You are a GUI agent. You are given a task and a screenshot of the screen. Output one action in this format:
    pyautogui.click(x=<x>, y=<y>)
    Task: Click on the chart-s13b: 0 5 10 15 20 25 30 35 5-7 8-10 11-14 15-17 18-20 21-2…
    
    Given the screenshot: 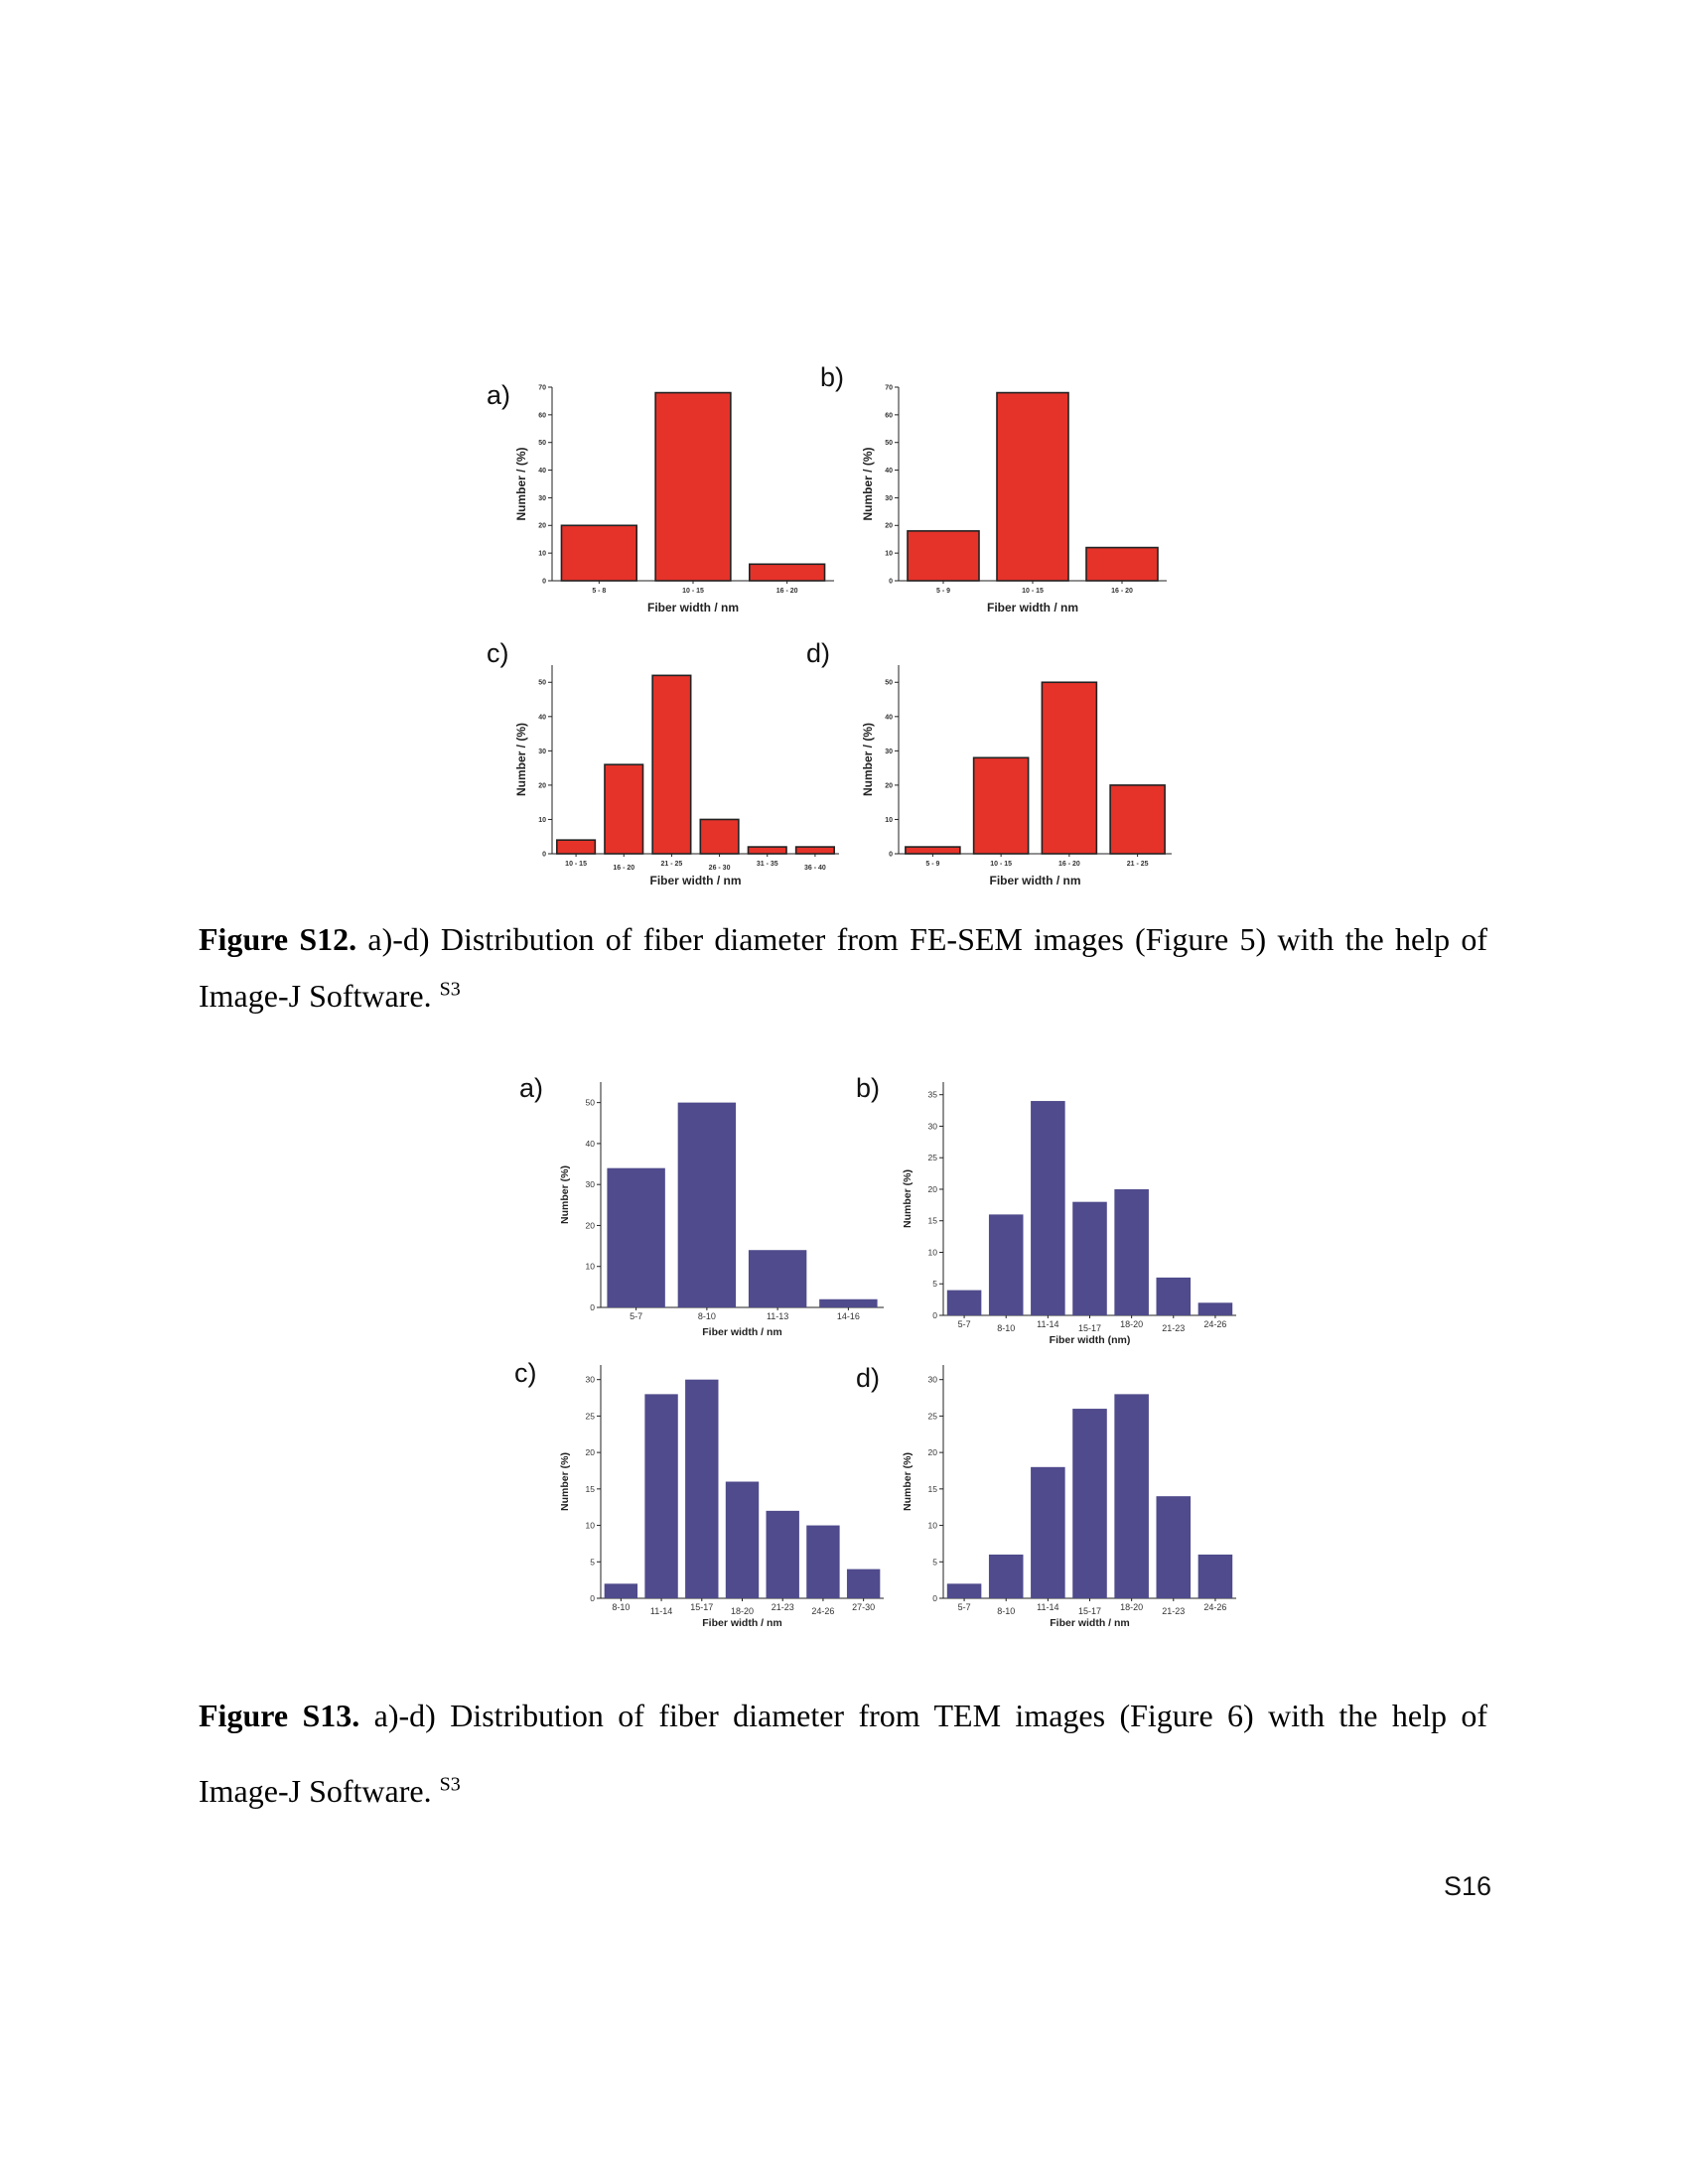 What is the action you would take?
    pyautogui.click(x=1069, y=1214)
    